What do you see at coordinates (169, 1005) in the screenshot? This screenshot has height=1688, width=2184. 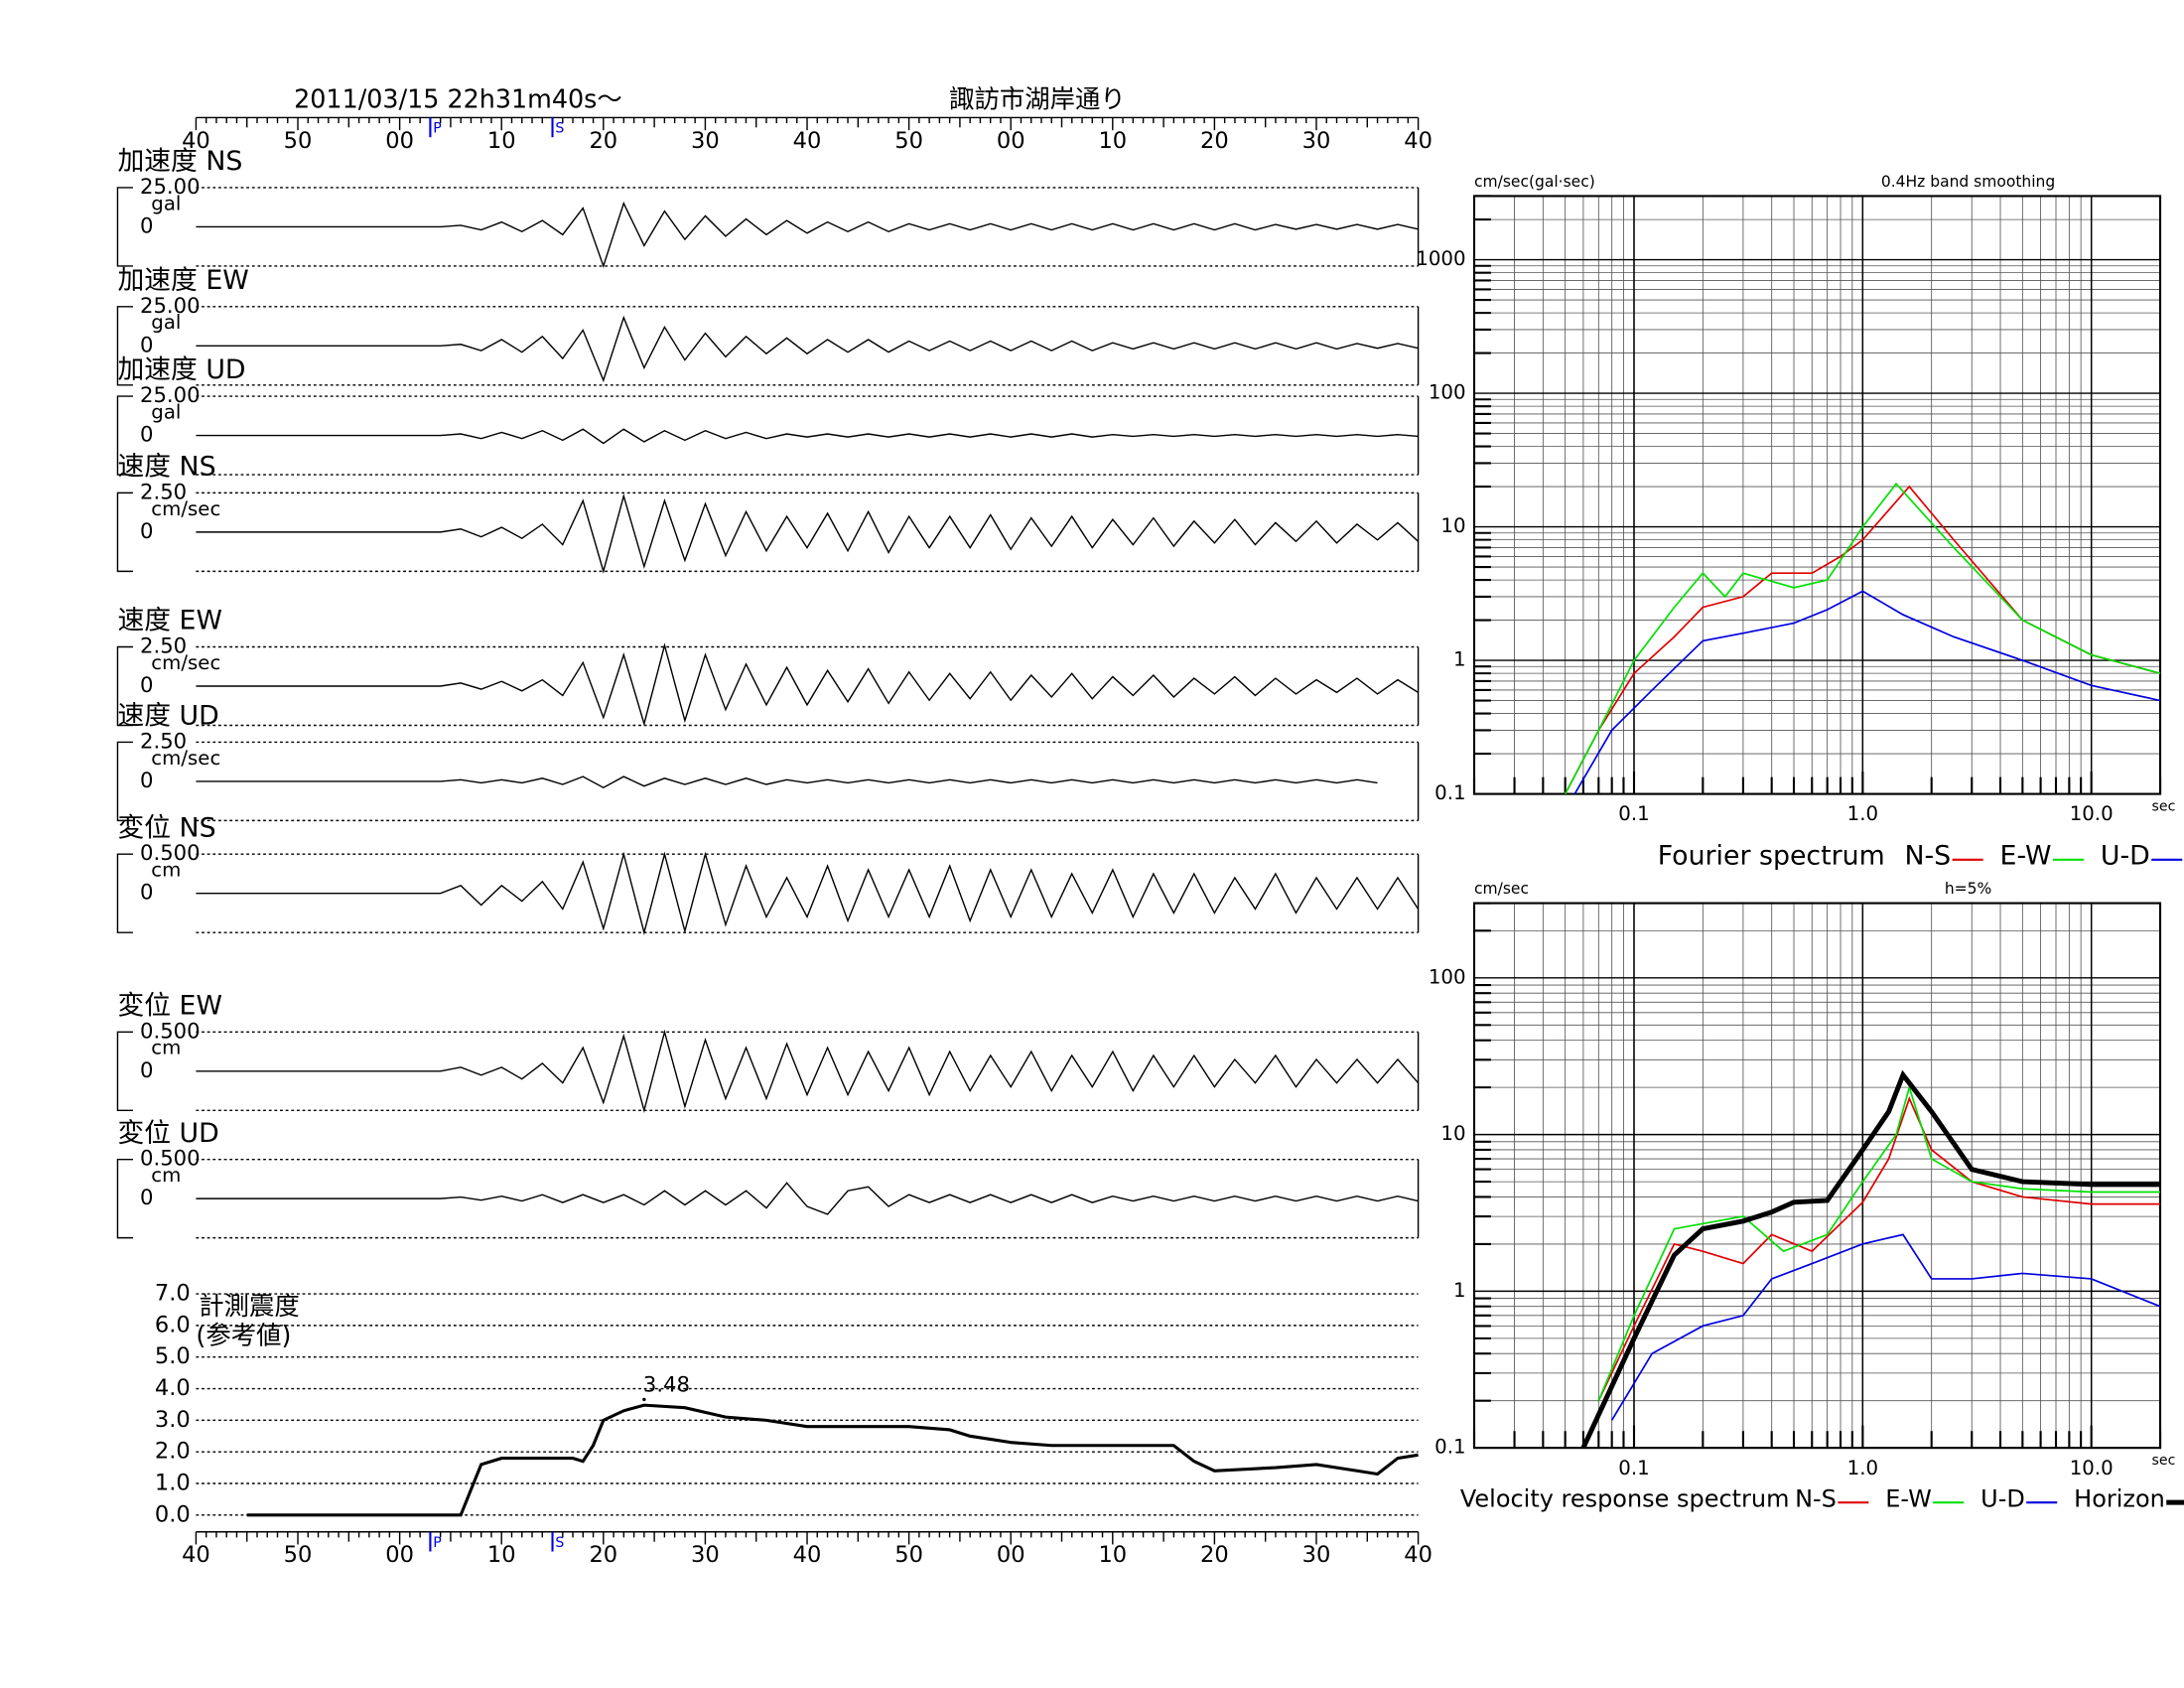 I see `trace-label: 変位 EW` at bounding box center [169, 1005].